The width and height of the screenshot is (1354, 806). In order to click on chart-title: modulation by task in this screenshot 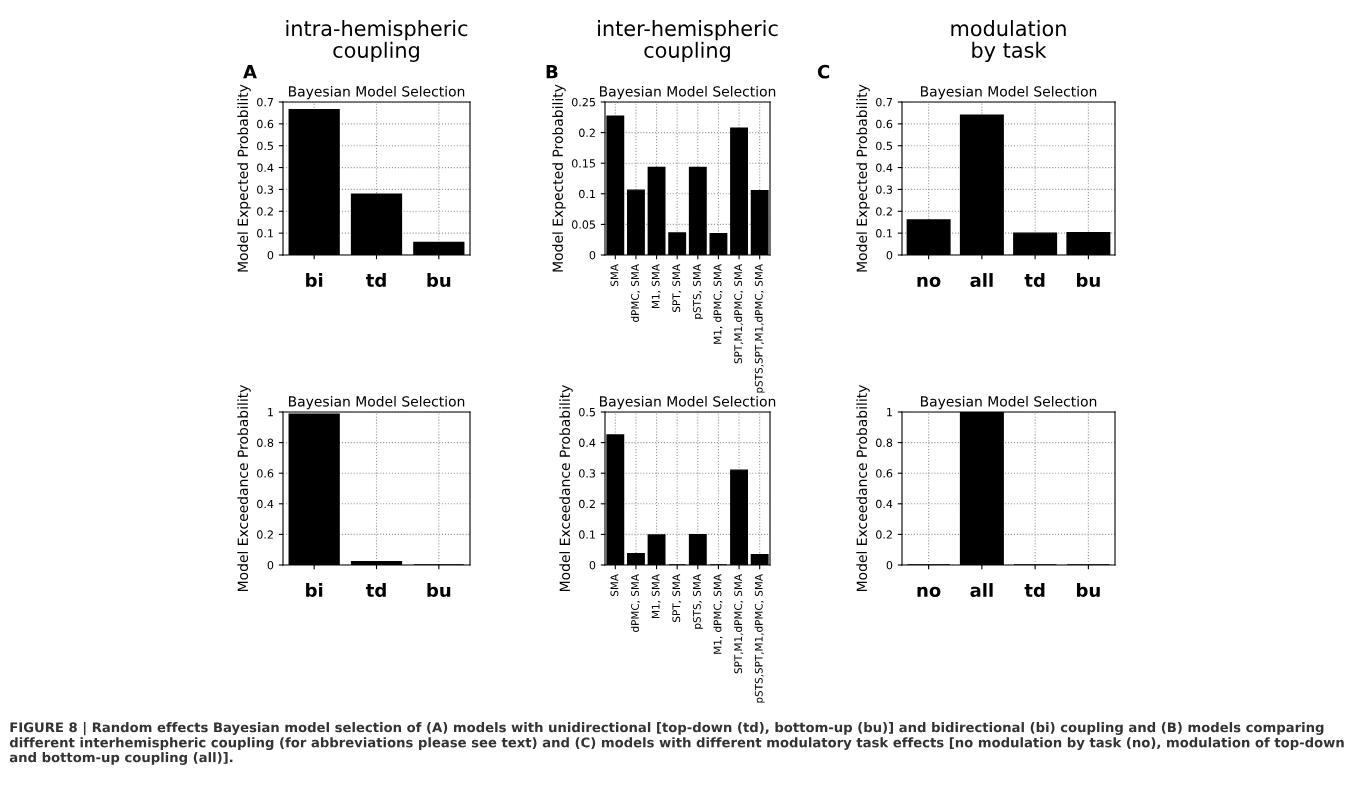, I will do `click(1008, 41)`.